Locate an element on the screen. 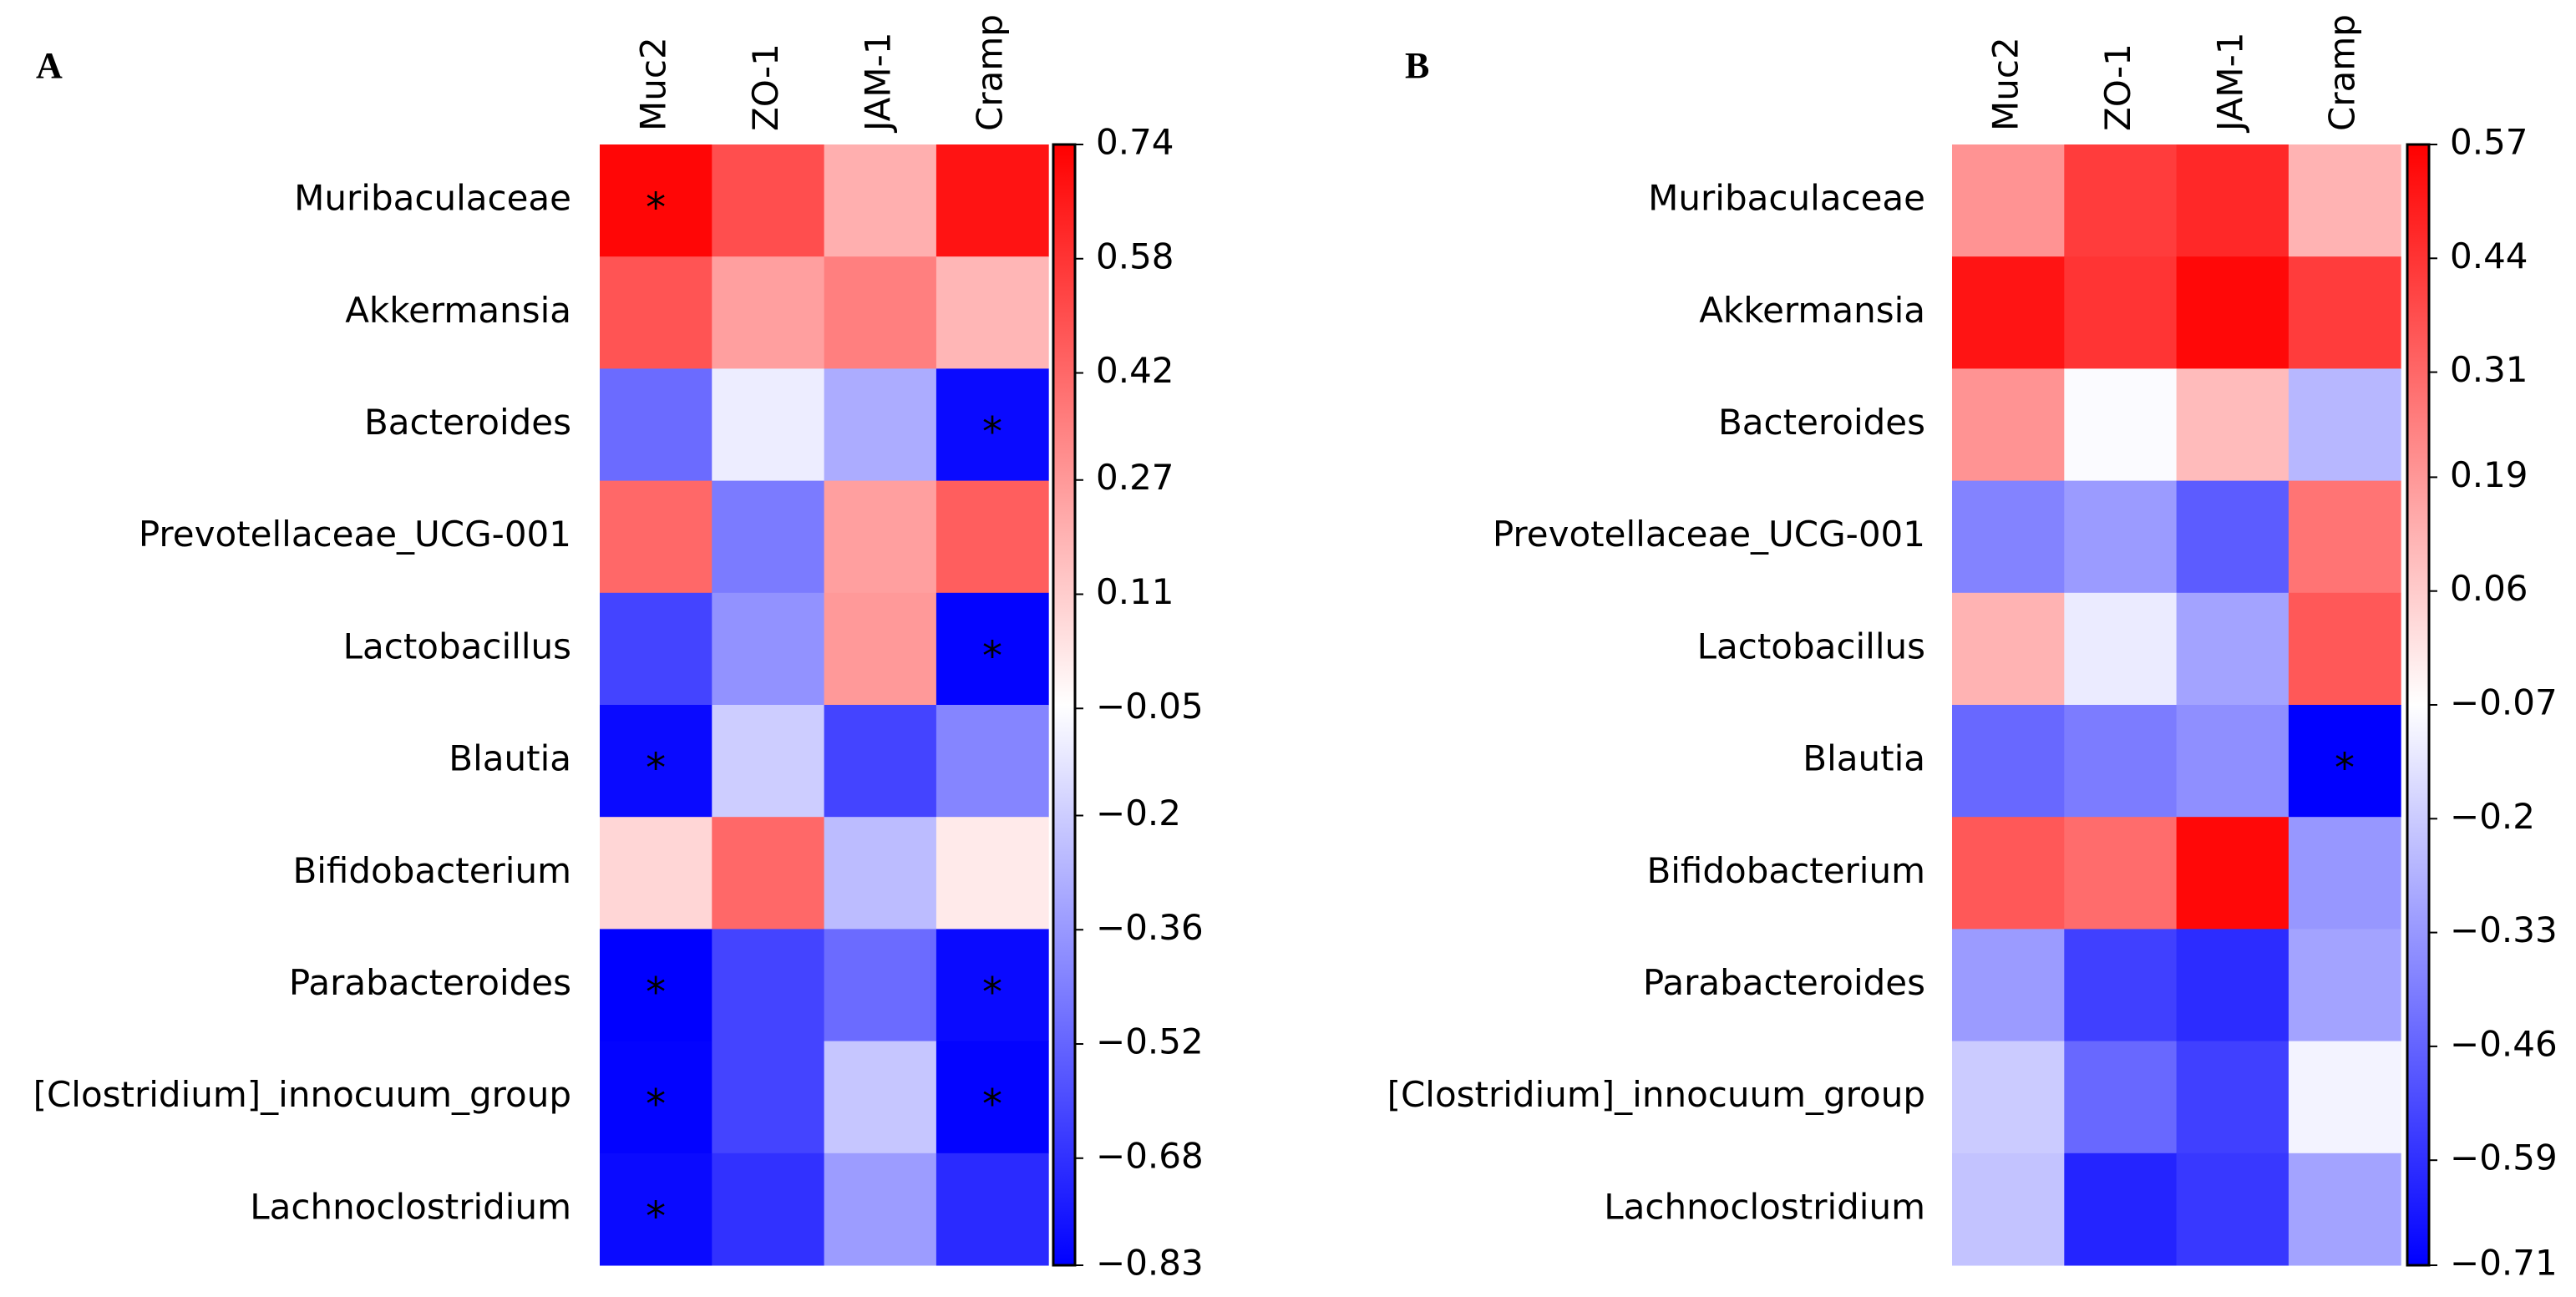 This screenshot has width=2576, height=1297. colorbar-tick-label: 0.58 is located at coordinates (1135, 256).